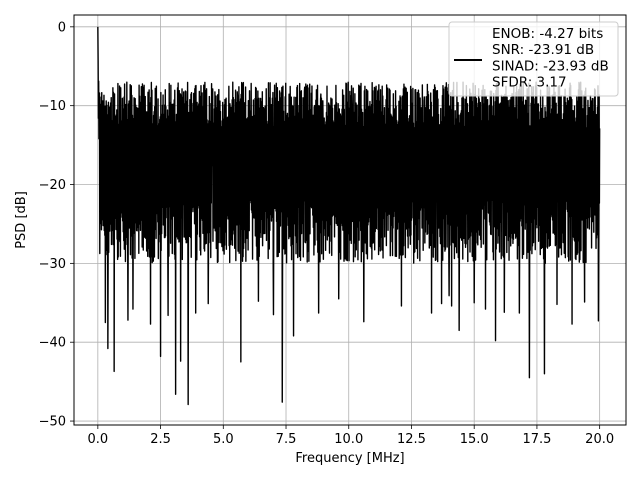 The width and height of the screenshot is (640, 480). Describe the element at coordinates (52, 185) in the screenshot. I see `y-tick-label: −20` at that location.